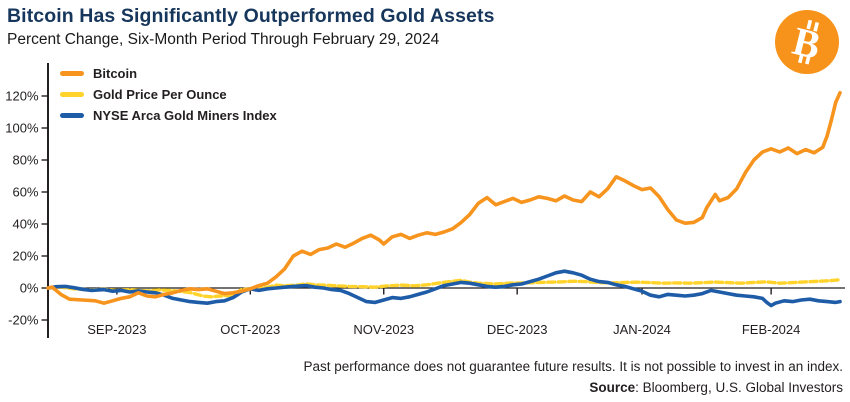 This screenshot has width=850, height=402. Describe the element at coordinates (72, 115) in the screenshot. I see `gold-miners-line-swatch` at that location.